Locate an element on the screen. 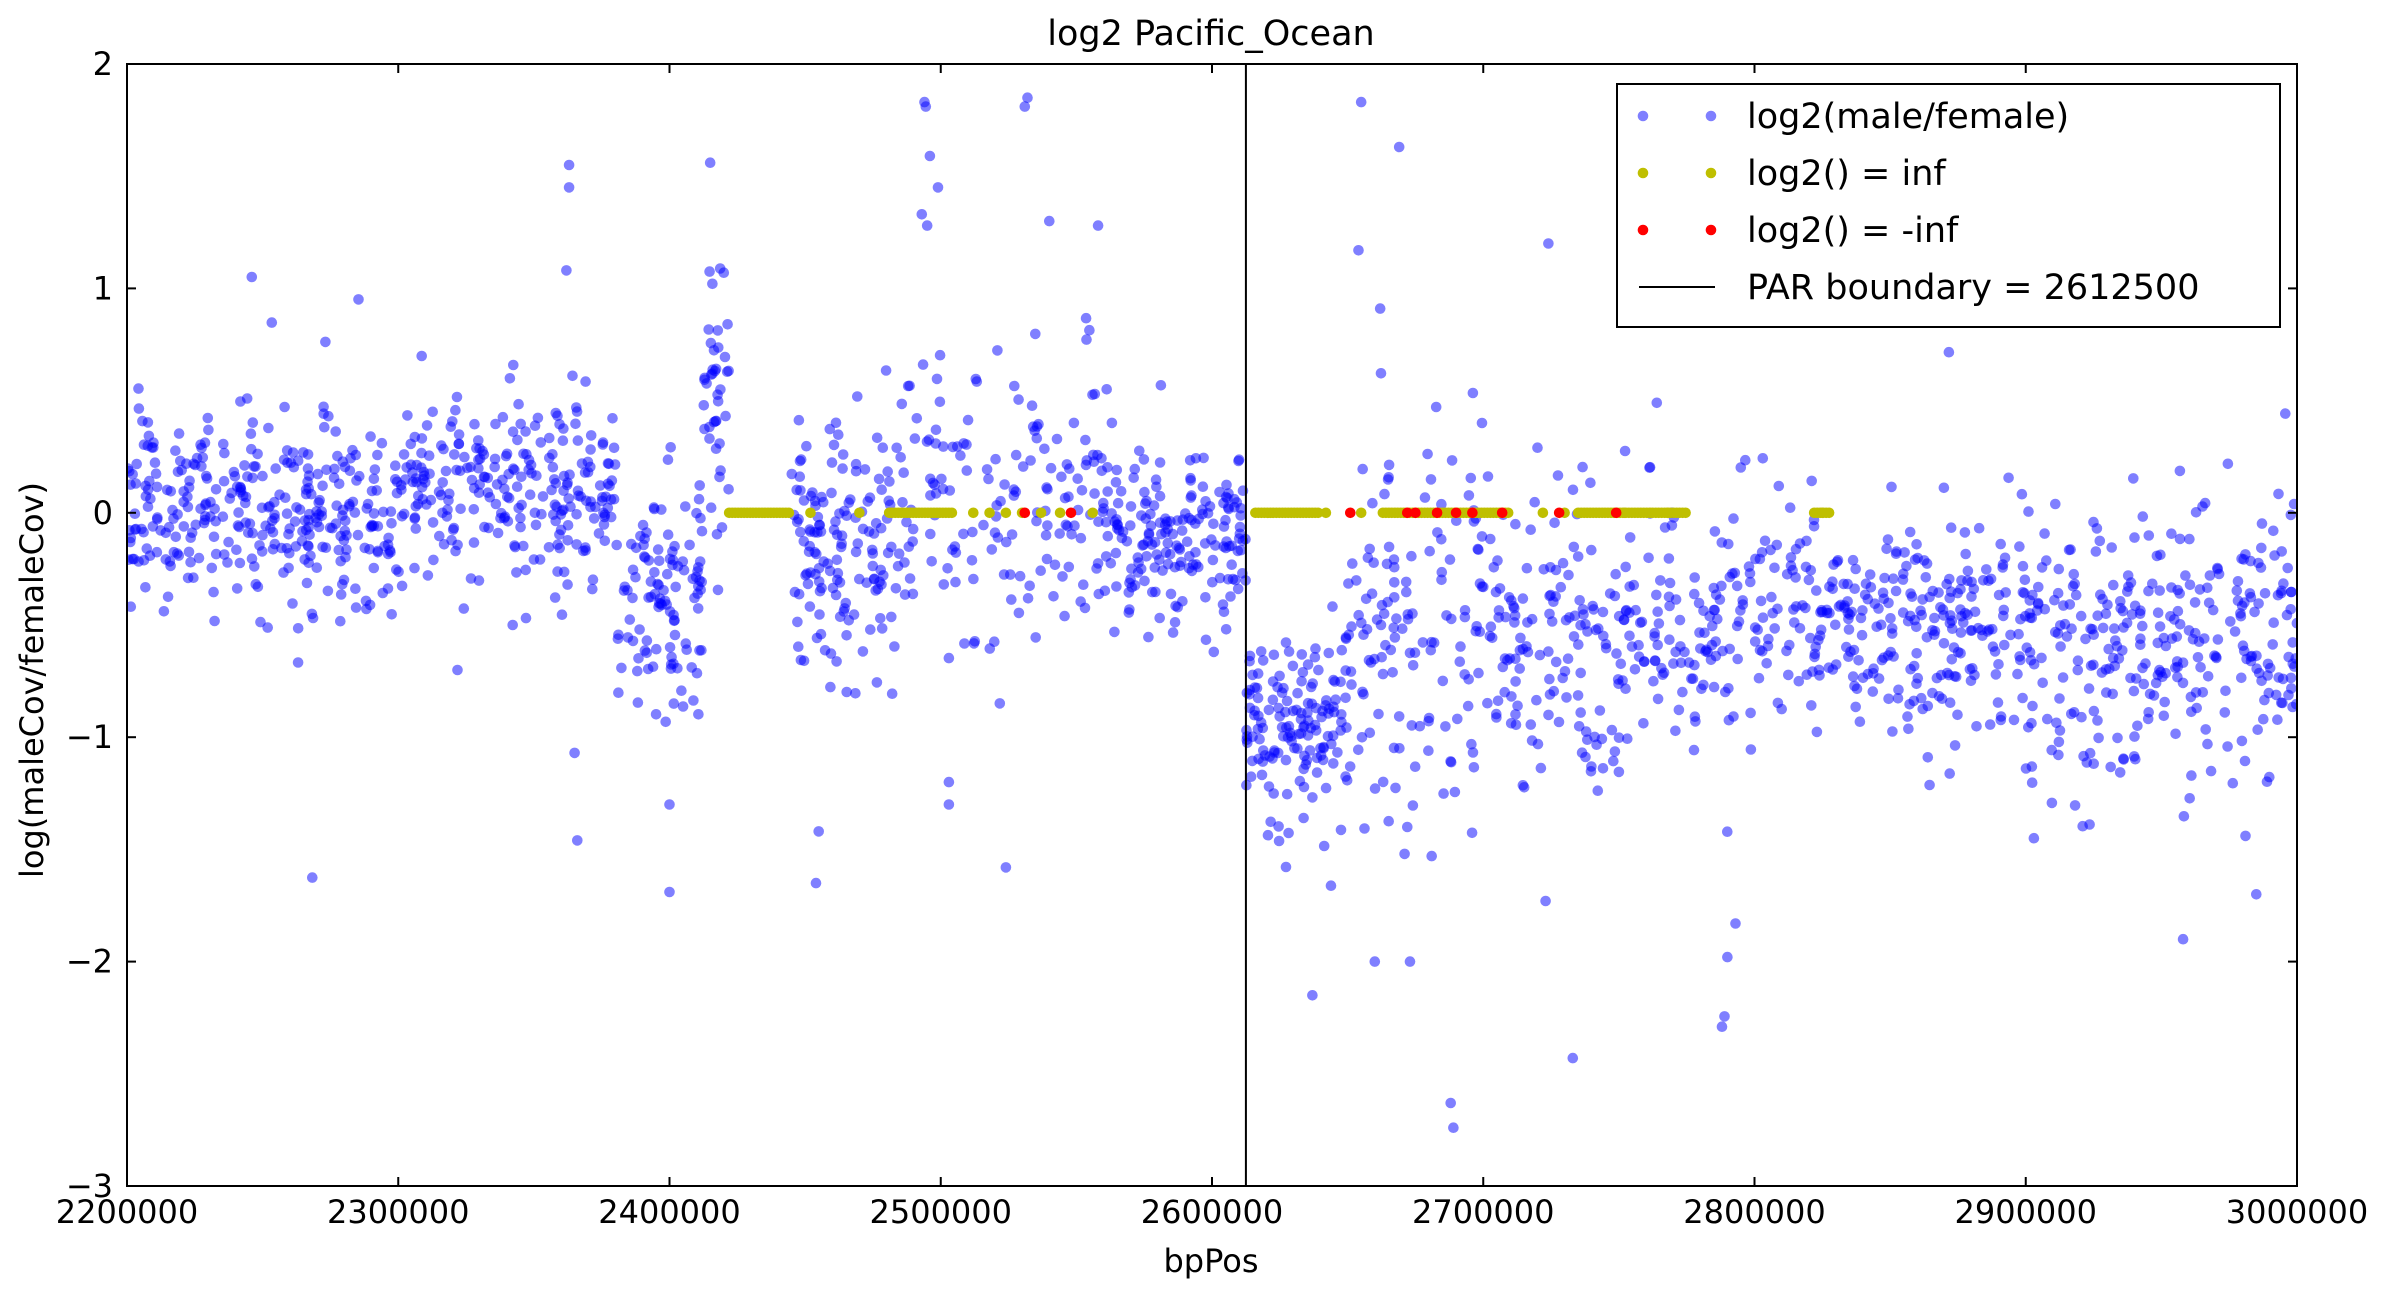 The width and height of the screenshot is (2393, 1294). neg-inf-point is located at coordinates (1456, 513).